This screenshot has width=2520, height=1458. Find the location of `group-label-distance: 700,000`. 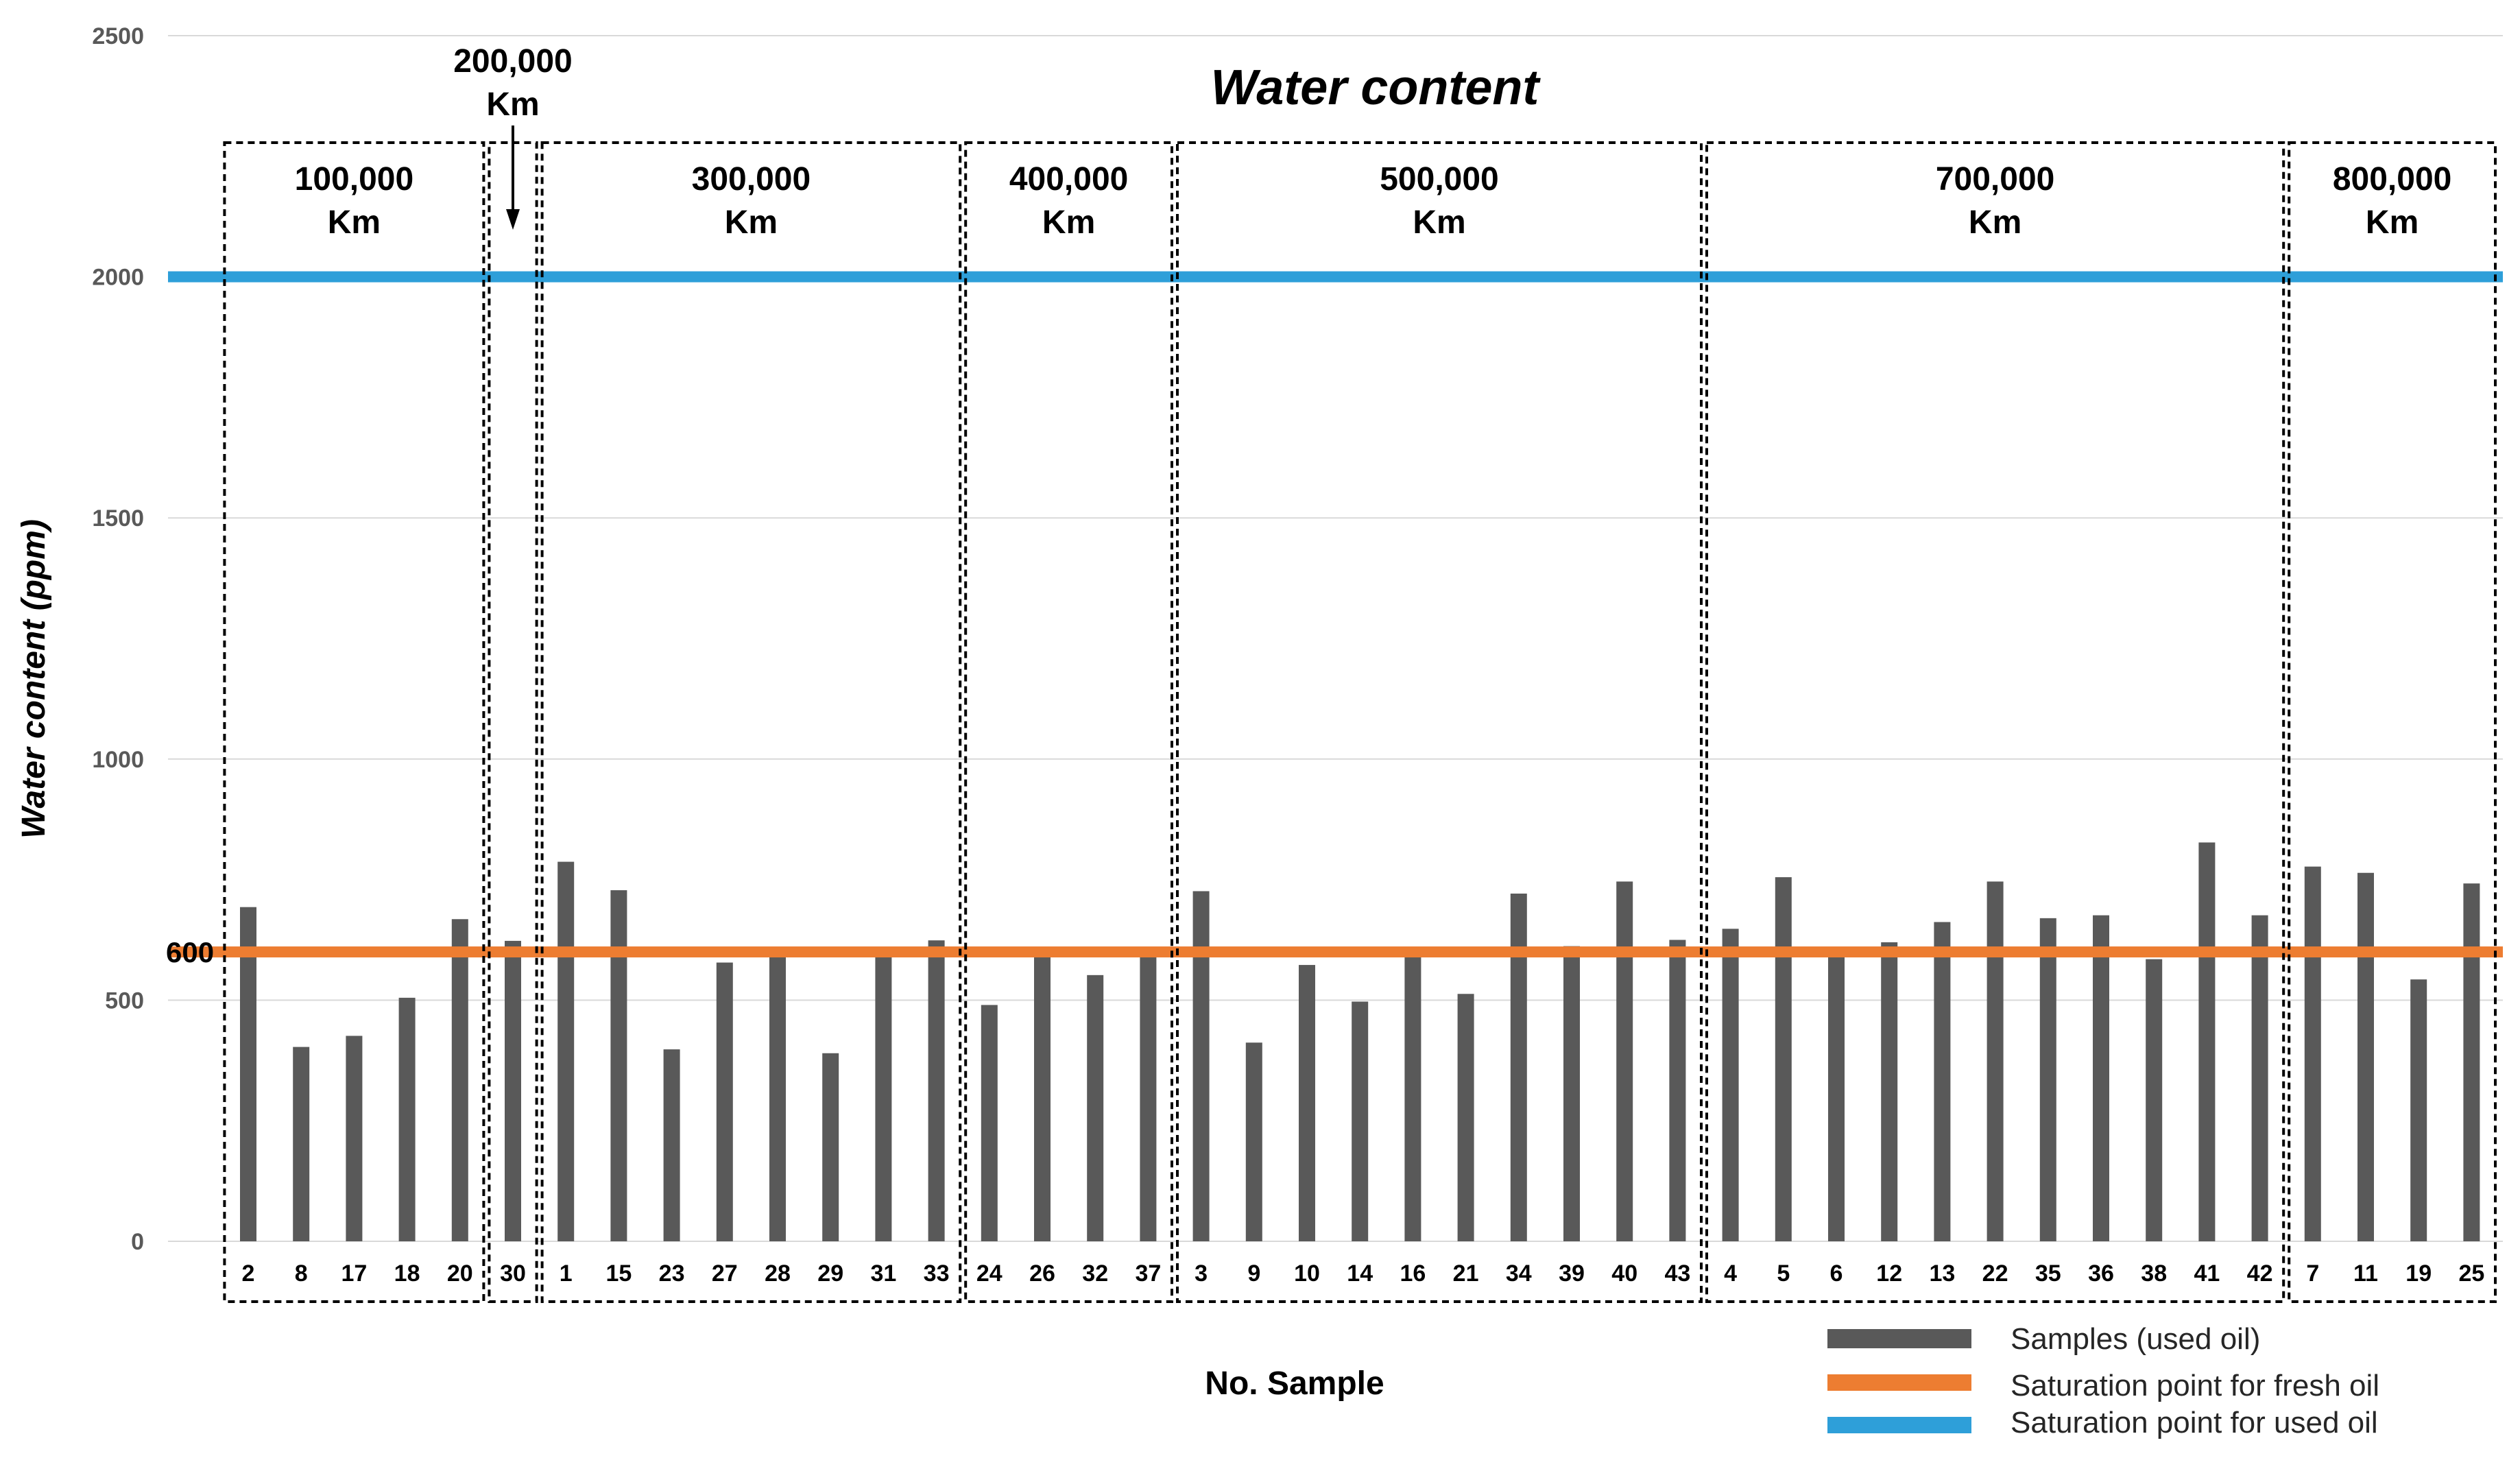

group-label-distance: 700,000 is located at coordinates (1995, 179).